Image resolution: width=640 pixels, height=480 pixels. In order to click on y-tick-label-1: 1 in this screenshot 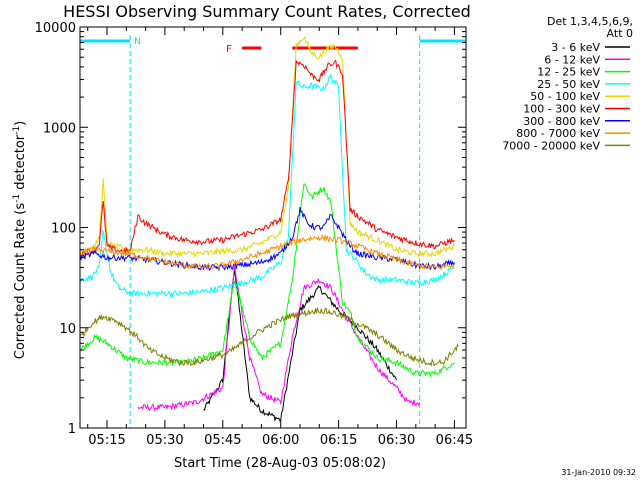, I will do `click(72, 429)`.